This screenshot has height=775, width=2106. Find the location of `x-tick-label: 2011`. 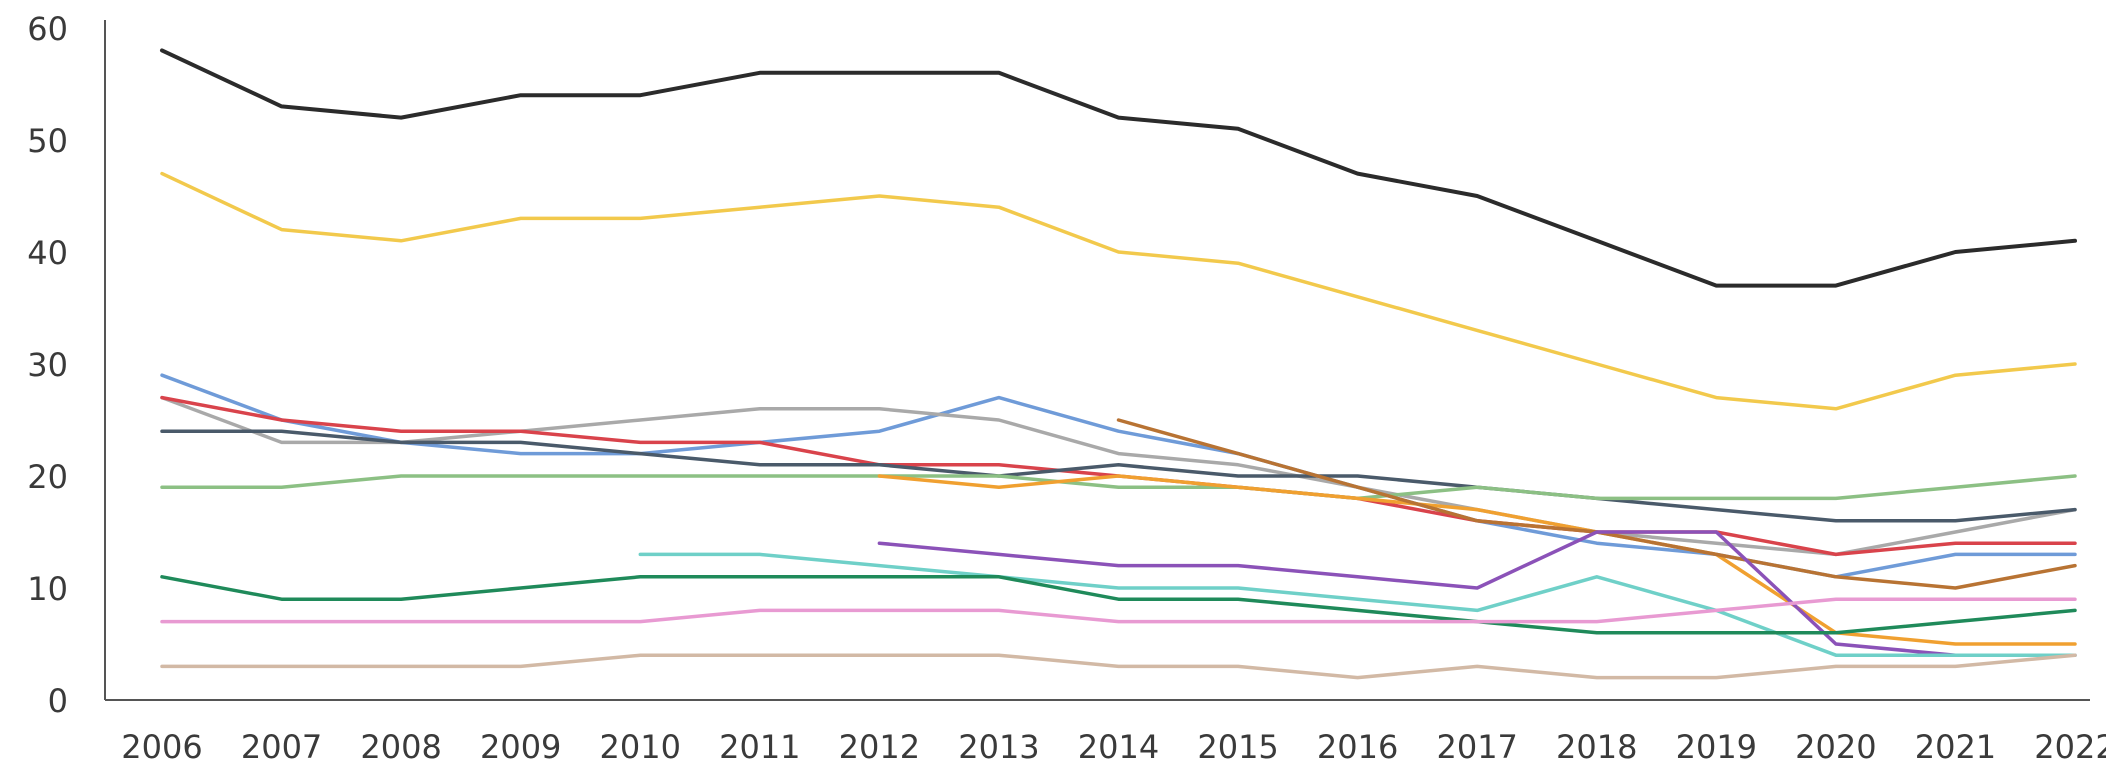

x-tick-label: 2011 is located at coordinates (759, 747).